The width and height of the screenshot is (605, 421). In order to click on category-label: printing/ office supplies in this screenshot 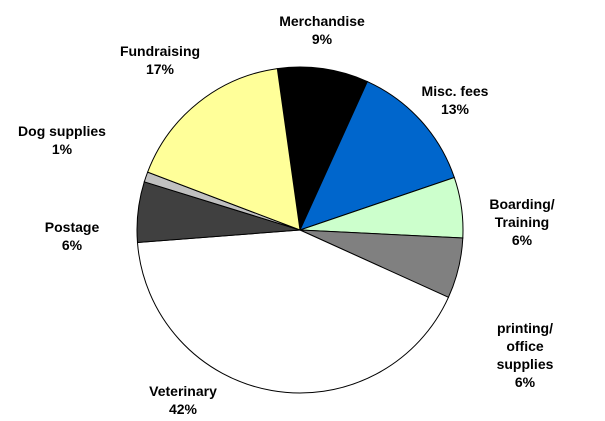, I will do `click(525, 346)`.